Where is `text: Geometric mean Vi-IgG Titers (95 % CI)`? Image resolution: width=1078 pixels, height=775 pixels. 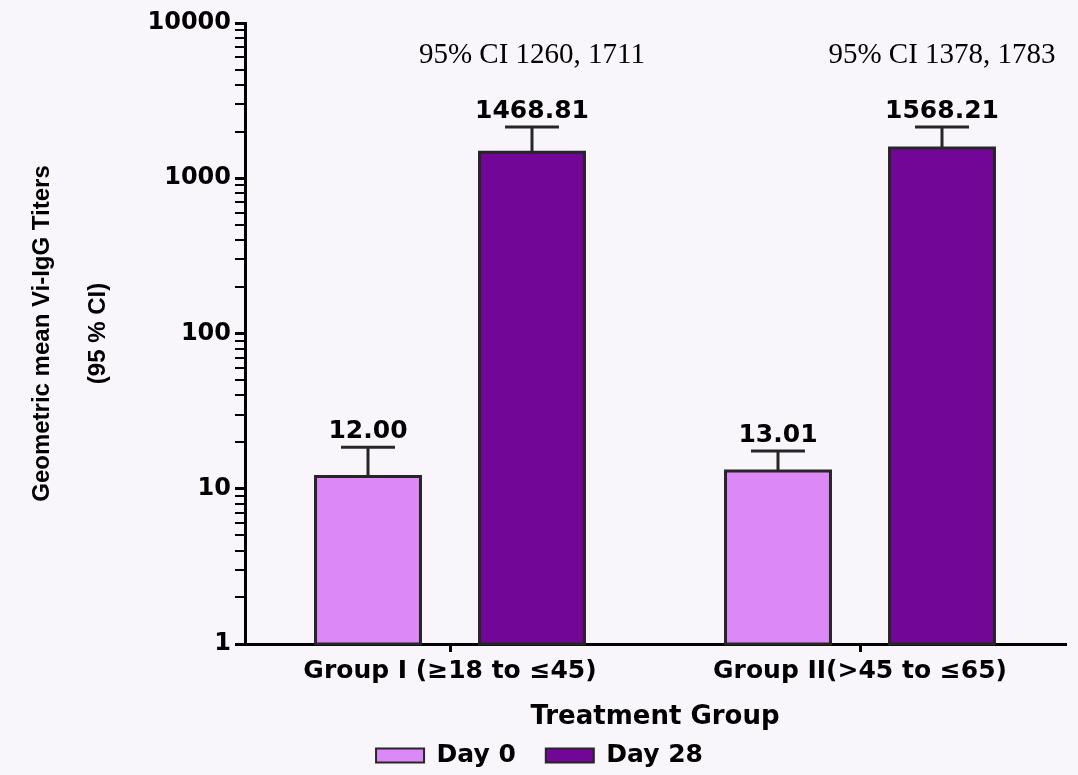 text: Geometric mean Vi-IgG Titers (95 % CI) is located at coordinates (68, 333).